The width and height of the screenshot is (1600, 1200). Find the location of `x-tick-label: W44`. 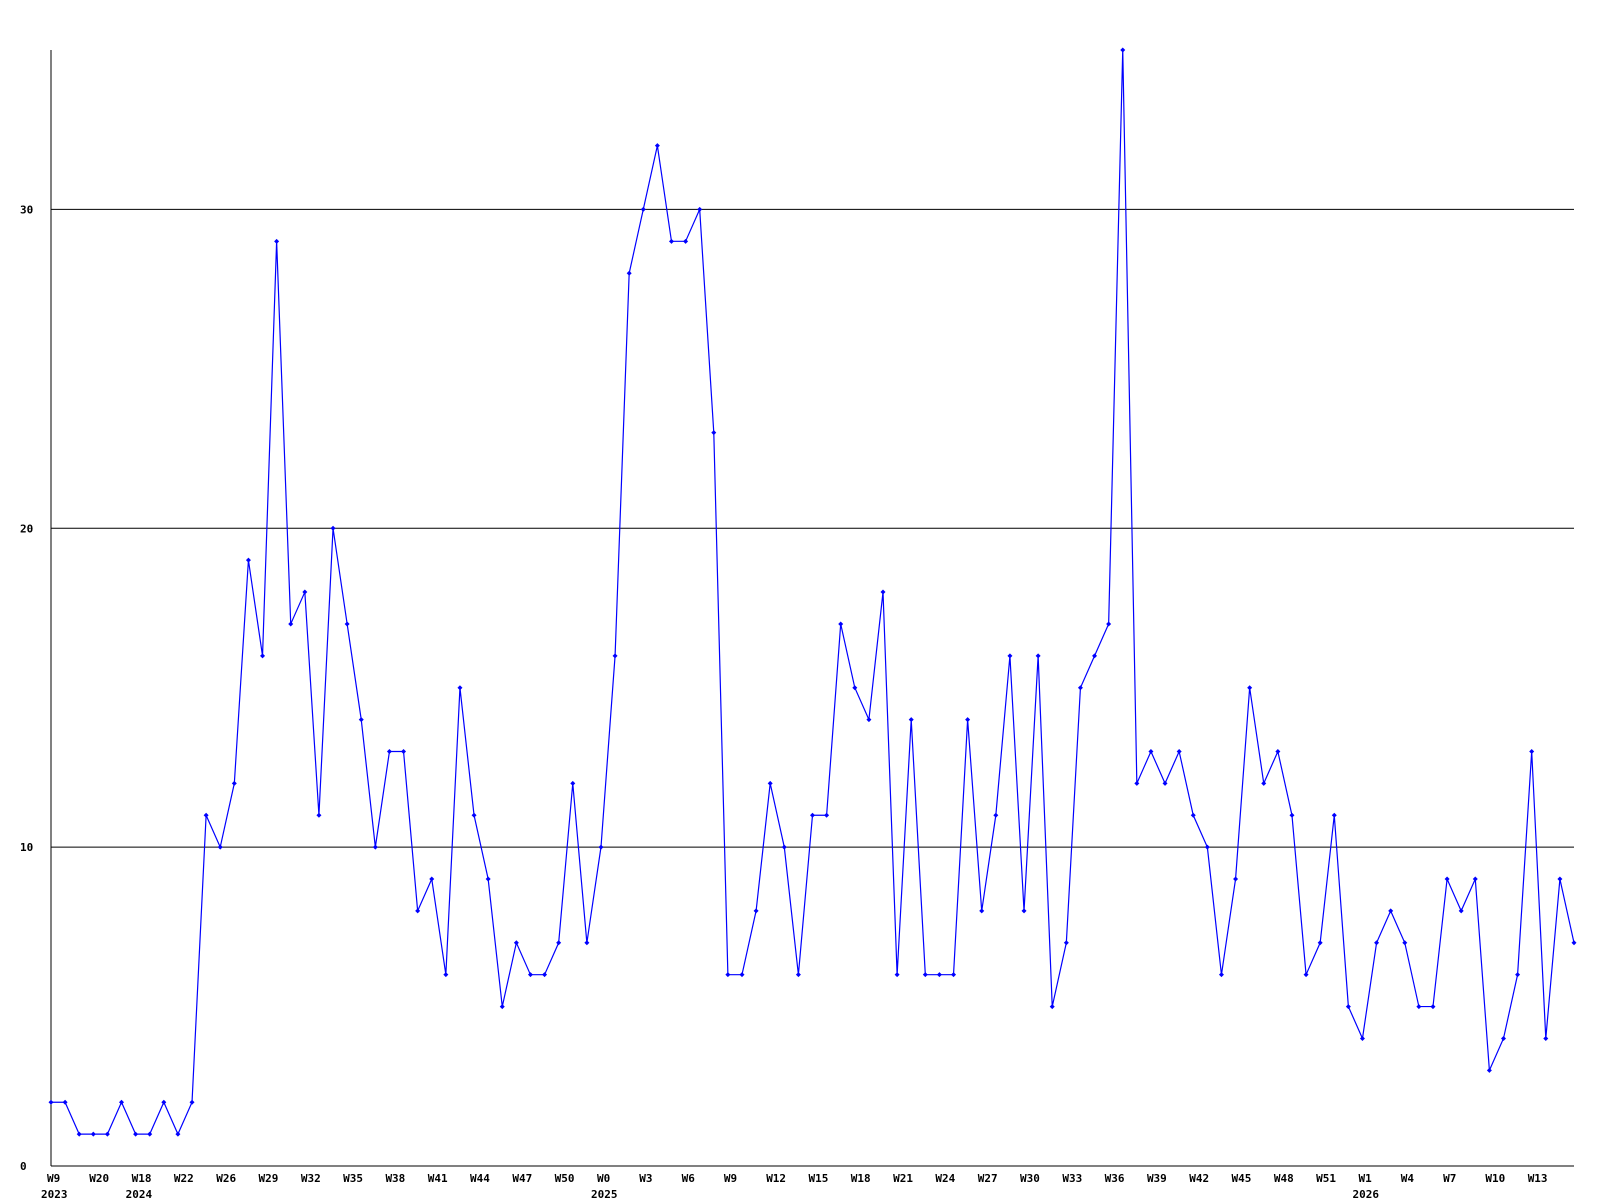

x-tick-label: W44 is located at coordinates (480, 1178).